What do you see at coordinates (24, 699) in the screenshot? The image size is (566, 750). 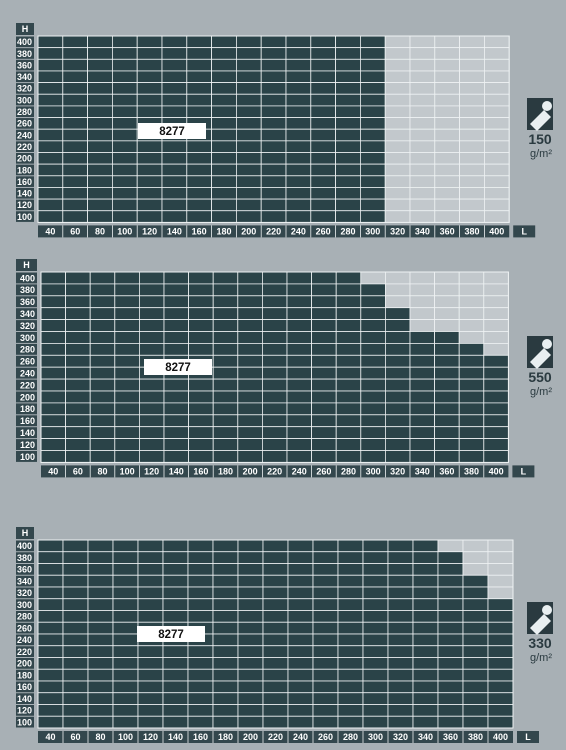 I see `y-tick-label: 140` at bounding box center [24, 699].